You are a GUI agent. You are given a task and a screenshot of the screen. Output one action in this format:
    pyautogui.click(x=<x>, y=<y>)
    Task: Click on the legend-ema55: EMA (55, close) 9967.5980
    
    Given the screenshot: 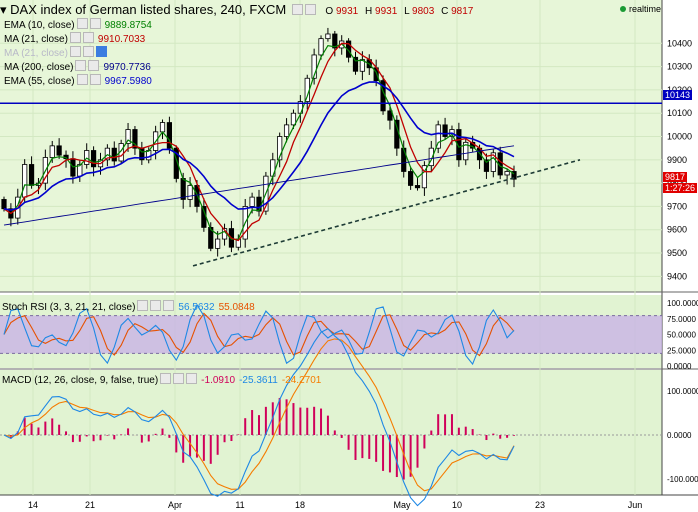 What is the action you would take?
    pyautogui.click(x=78, y=80)
    